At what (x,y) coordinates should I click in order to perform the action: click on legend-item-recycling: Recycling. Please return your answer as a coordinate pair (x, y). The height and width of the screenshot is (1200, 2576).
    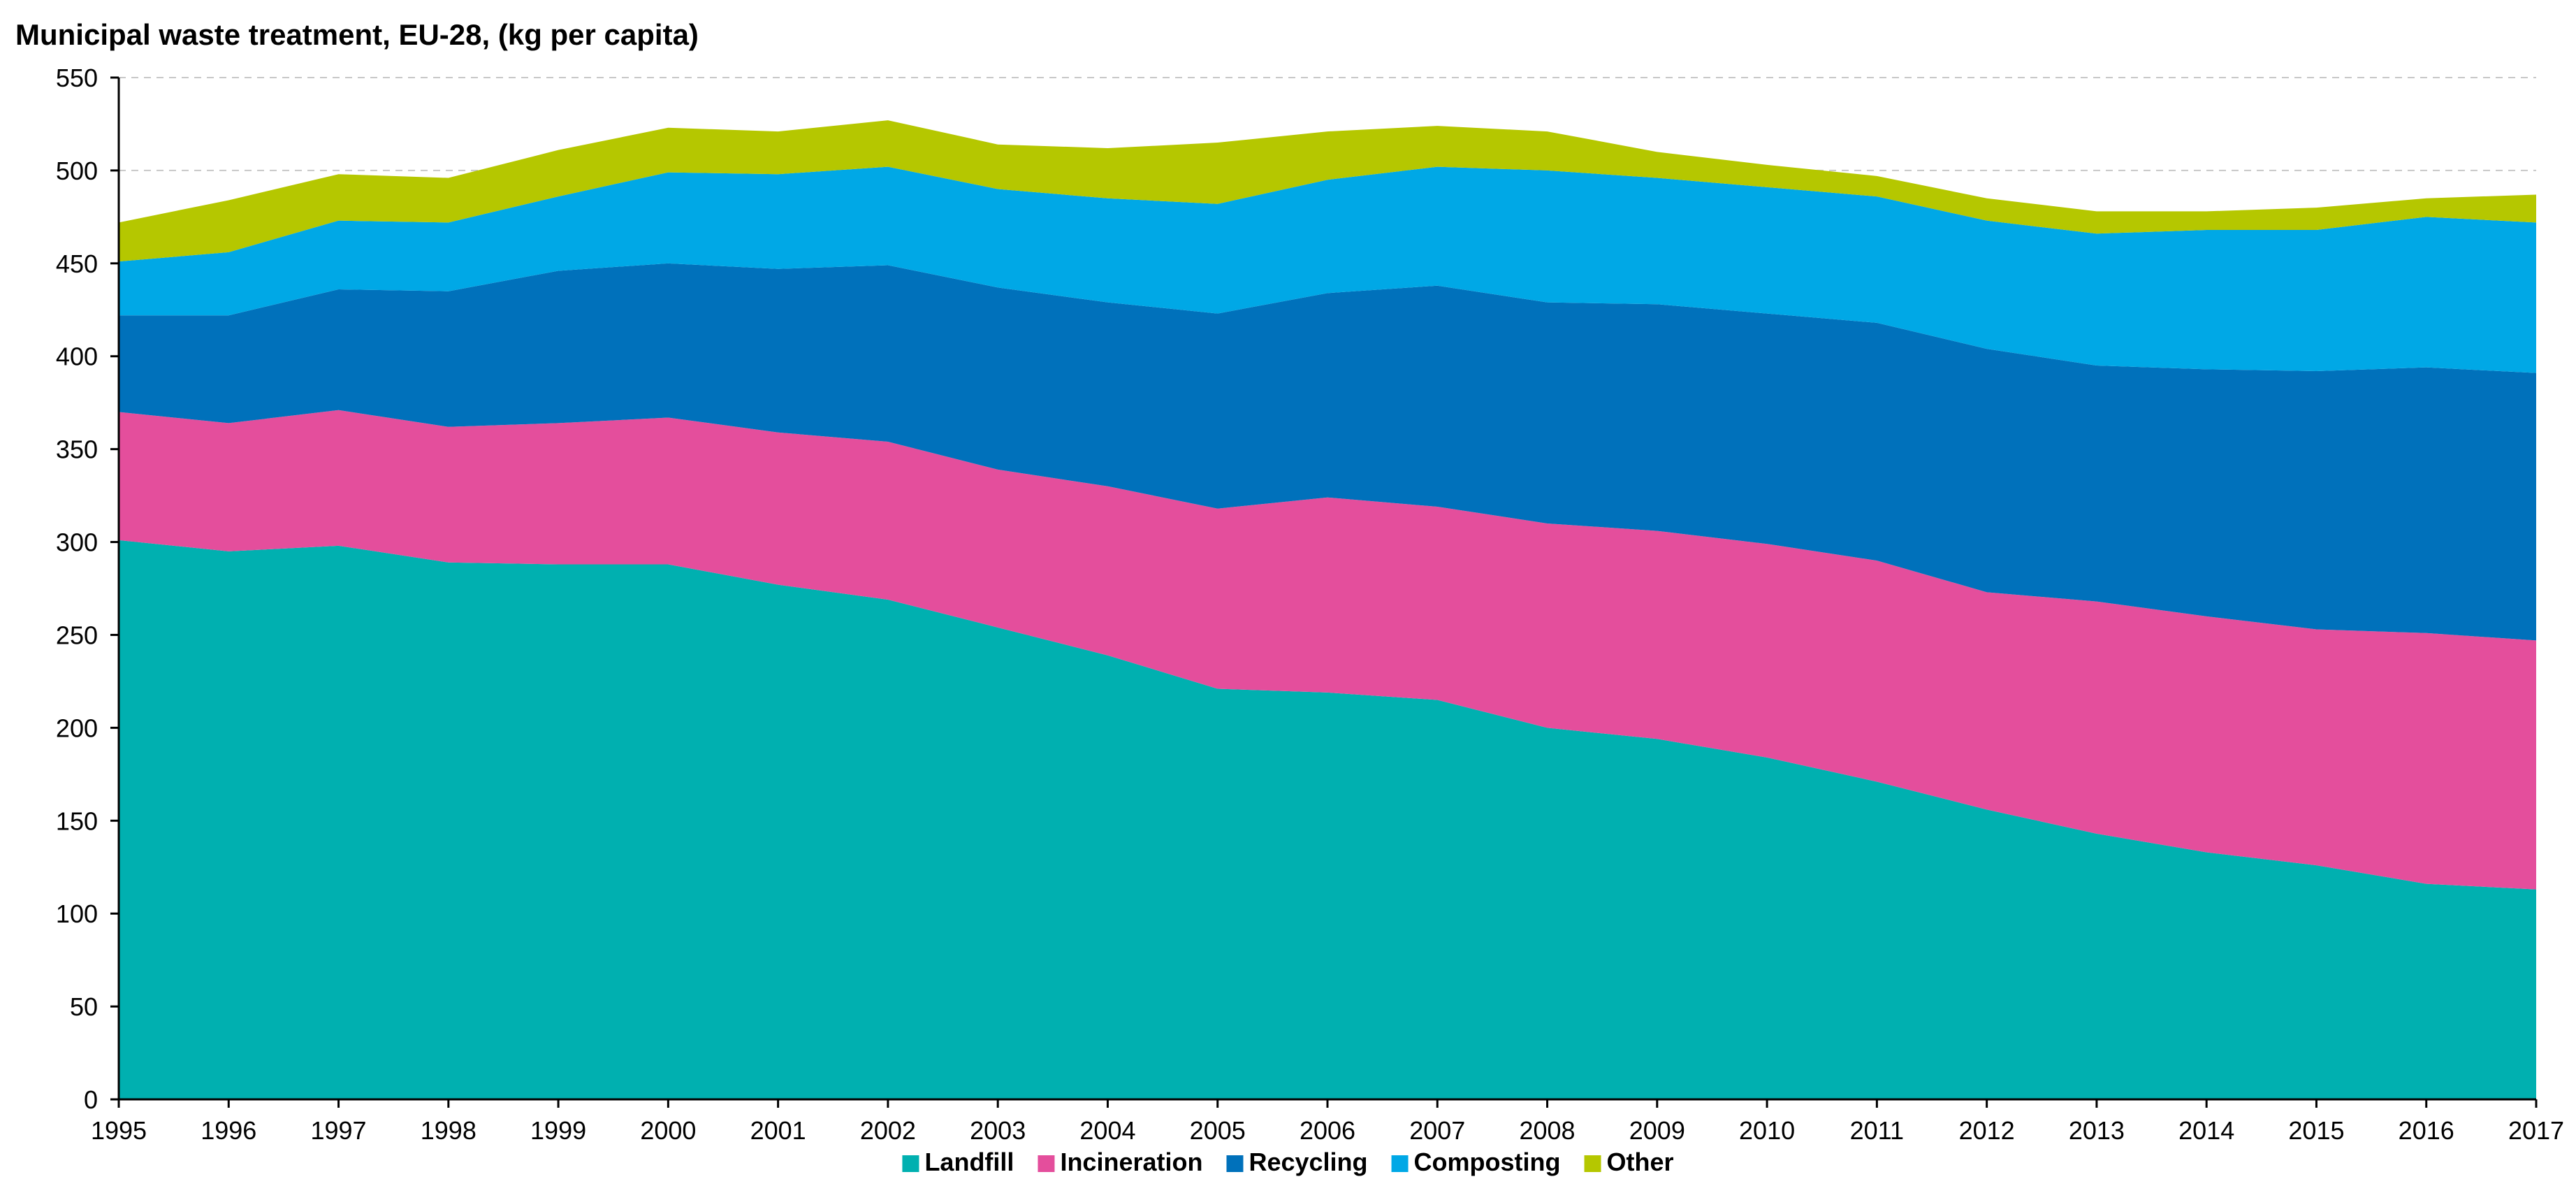
    Looking at the image, I should click on (1297, 1162).